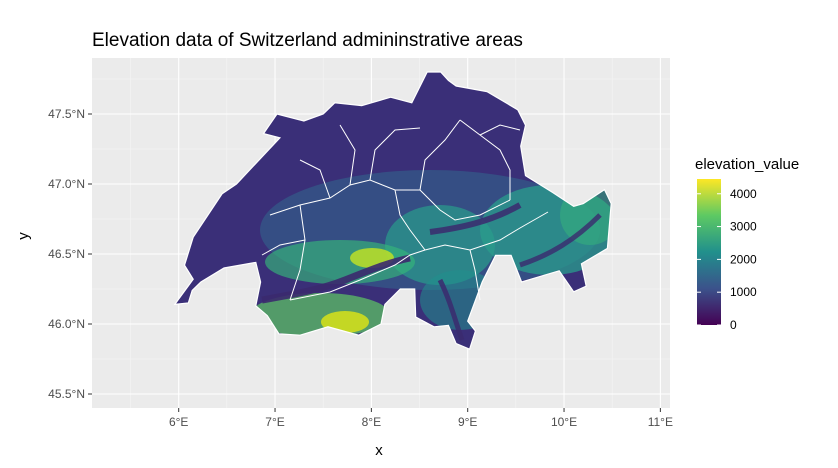 The image size is (838, 468). I want to click on ticino-valley, so click(451, 309).